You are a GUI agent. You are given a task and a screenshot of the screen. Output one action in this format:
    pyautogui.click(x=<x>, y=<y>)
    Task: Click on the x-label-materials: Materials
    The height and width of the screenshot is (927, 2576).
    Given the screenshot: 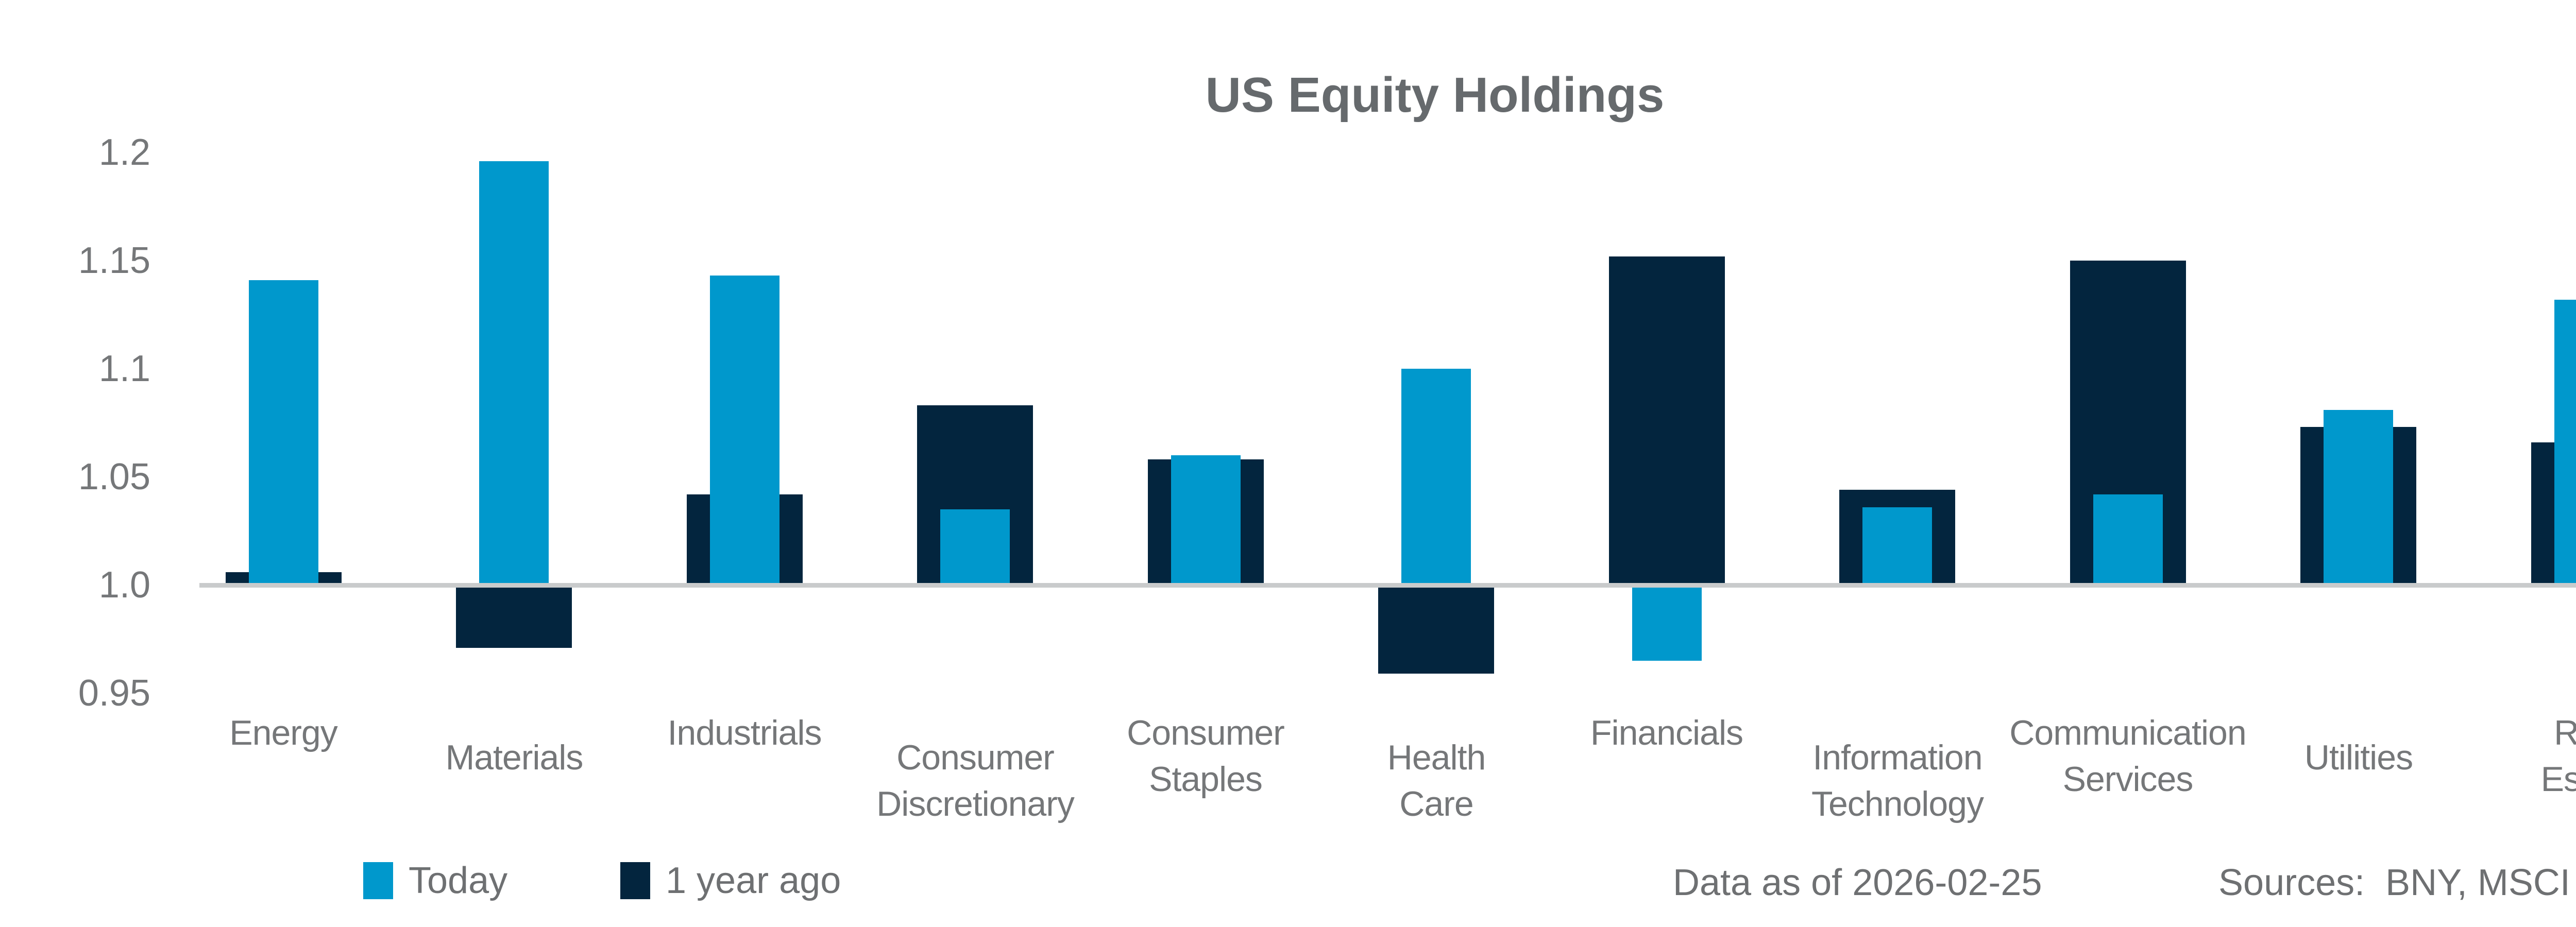 What is the action you would take?
    pyautogui.click(x=514, y=757)
    